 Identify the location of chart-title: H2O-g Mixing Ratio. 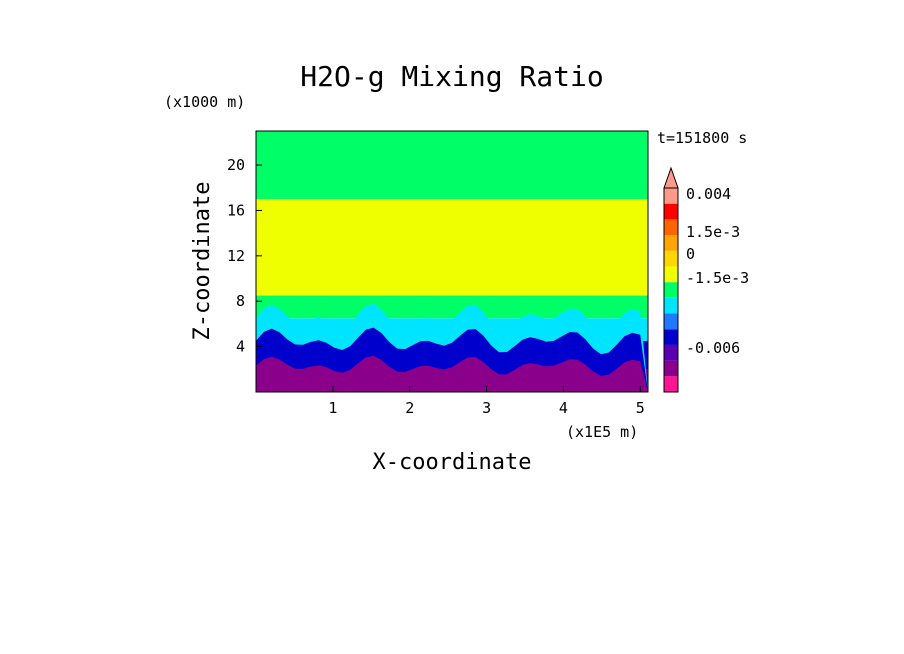
(451, 76).